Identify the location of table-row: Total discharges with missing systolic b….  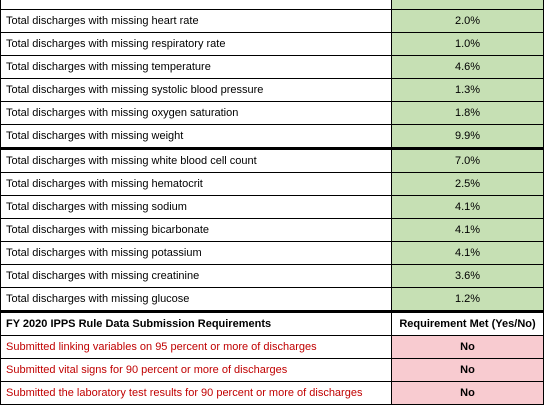
(272, 90).